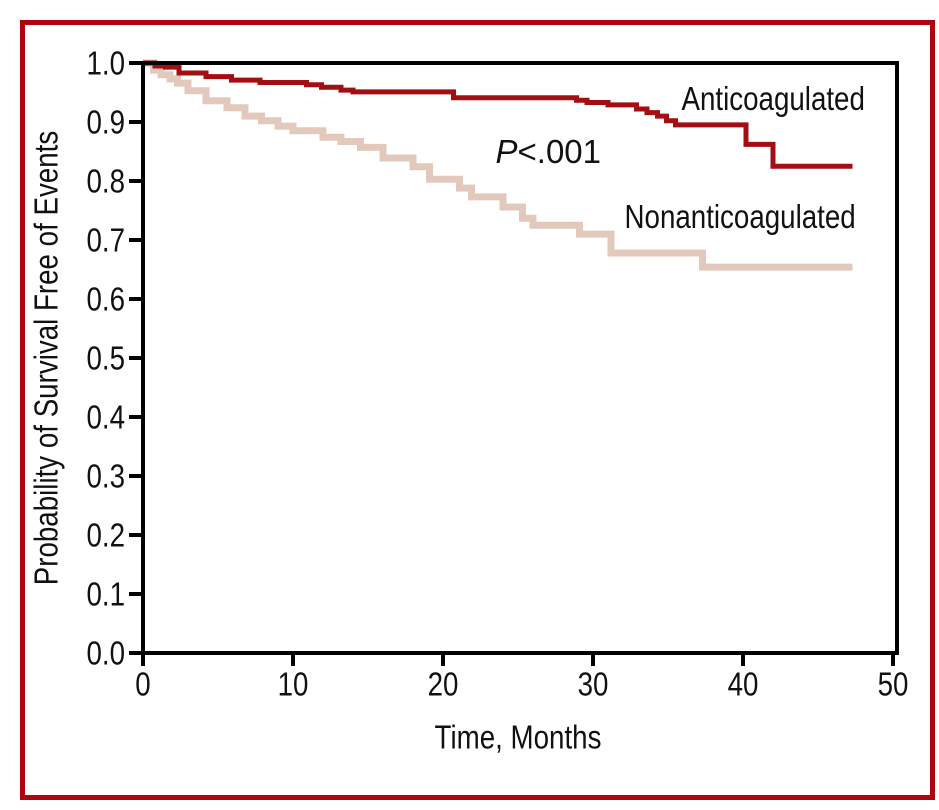 The height and width of the screenshot is (810, 939). I want to click on x-tick-label: 10, so click(293, 684).